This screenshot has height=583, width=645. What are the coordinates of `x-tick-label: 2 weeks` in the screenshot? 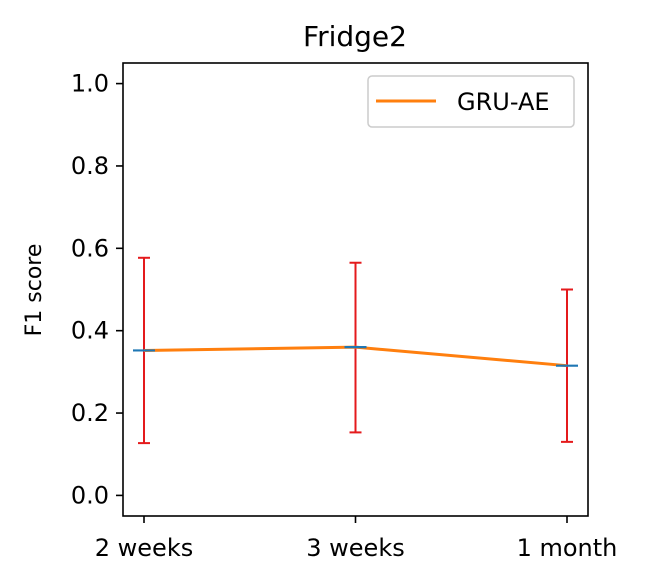 It's located at (144, 548).